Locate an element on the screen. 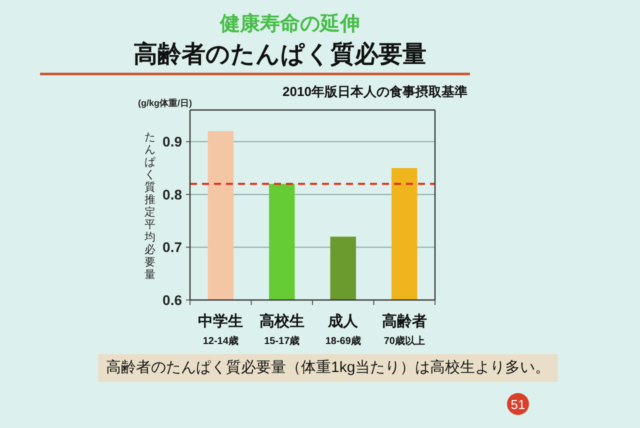 This screenshot has width=640, height=428. category-label: 70歳以上 is located at coordinates (404, 341).